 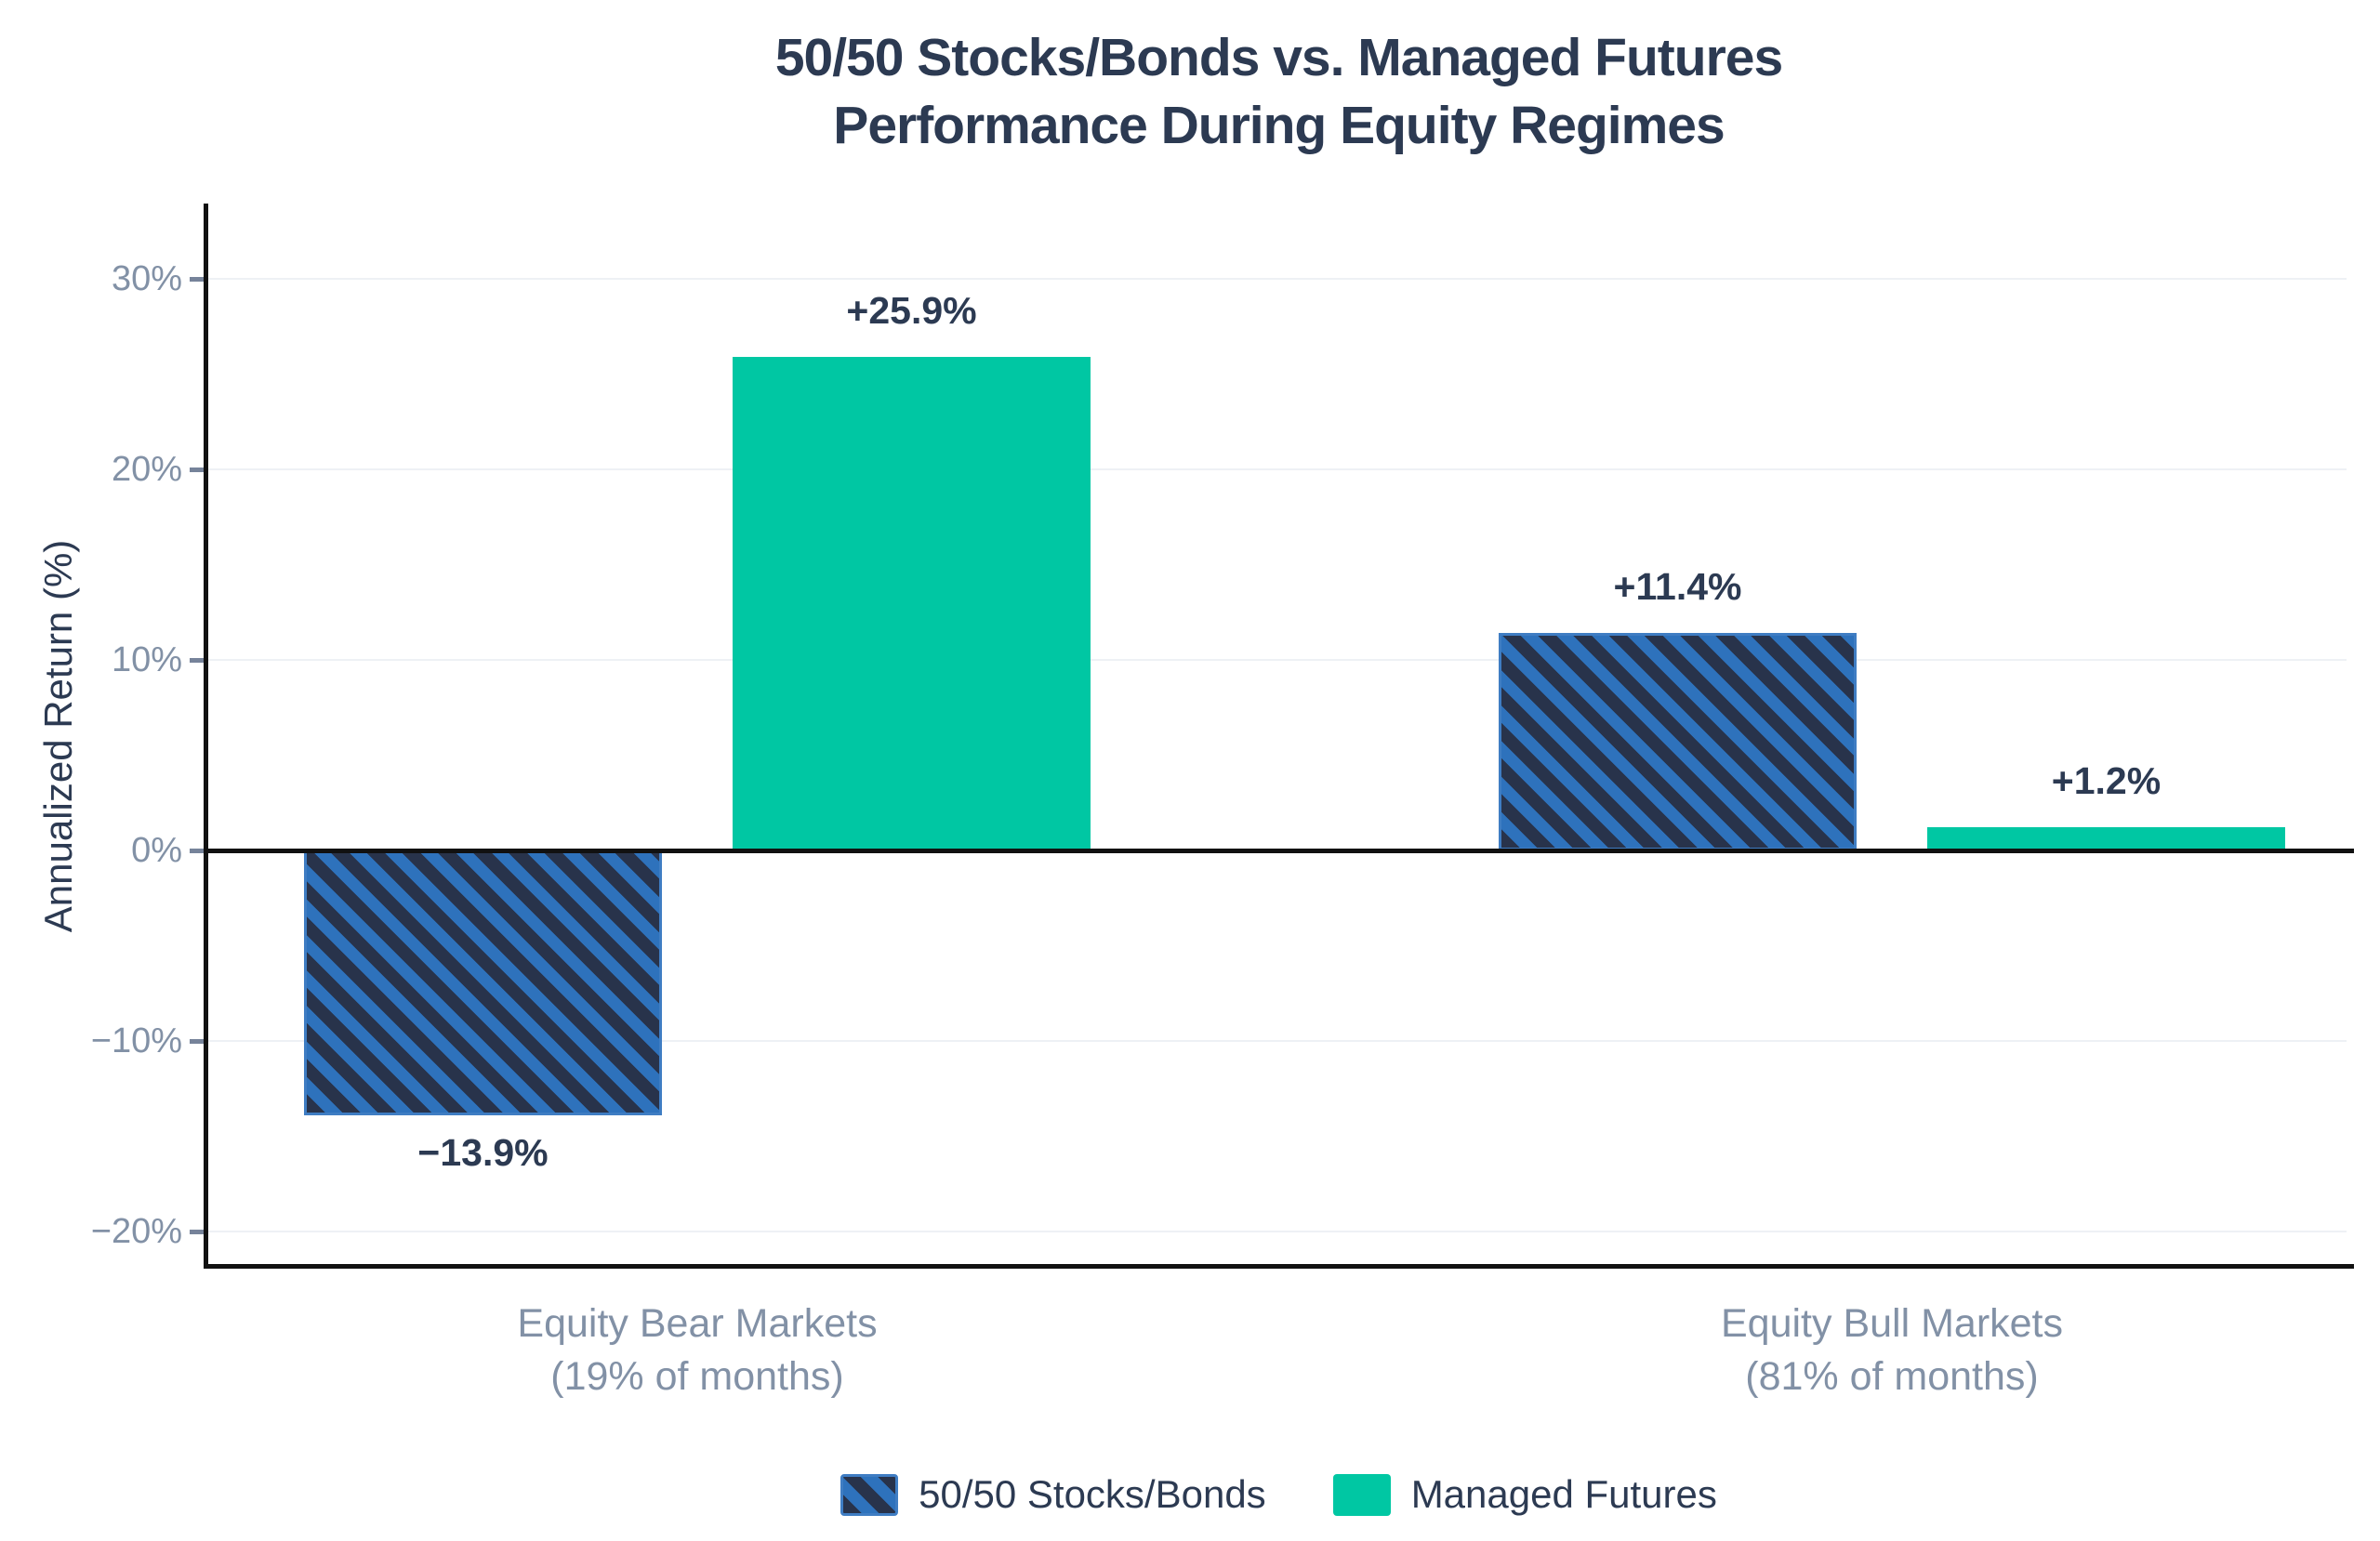 I want to click on legend-label: 50/50 Stocks/Bonds, so click(x=1092, y=1494).